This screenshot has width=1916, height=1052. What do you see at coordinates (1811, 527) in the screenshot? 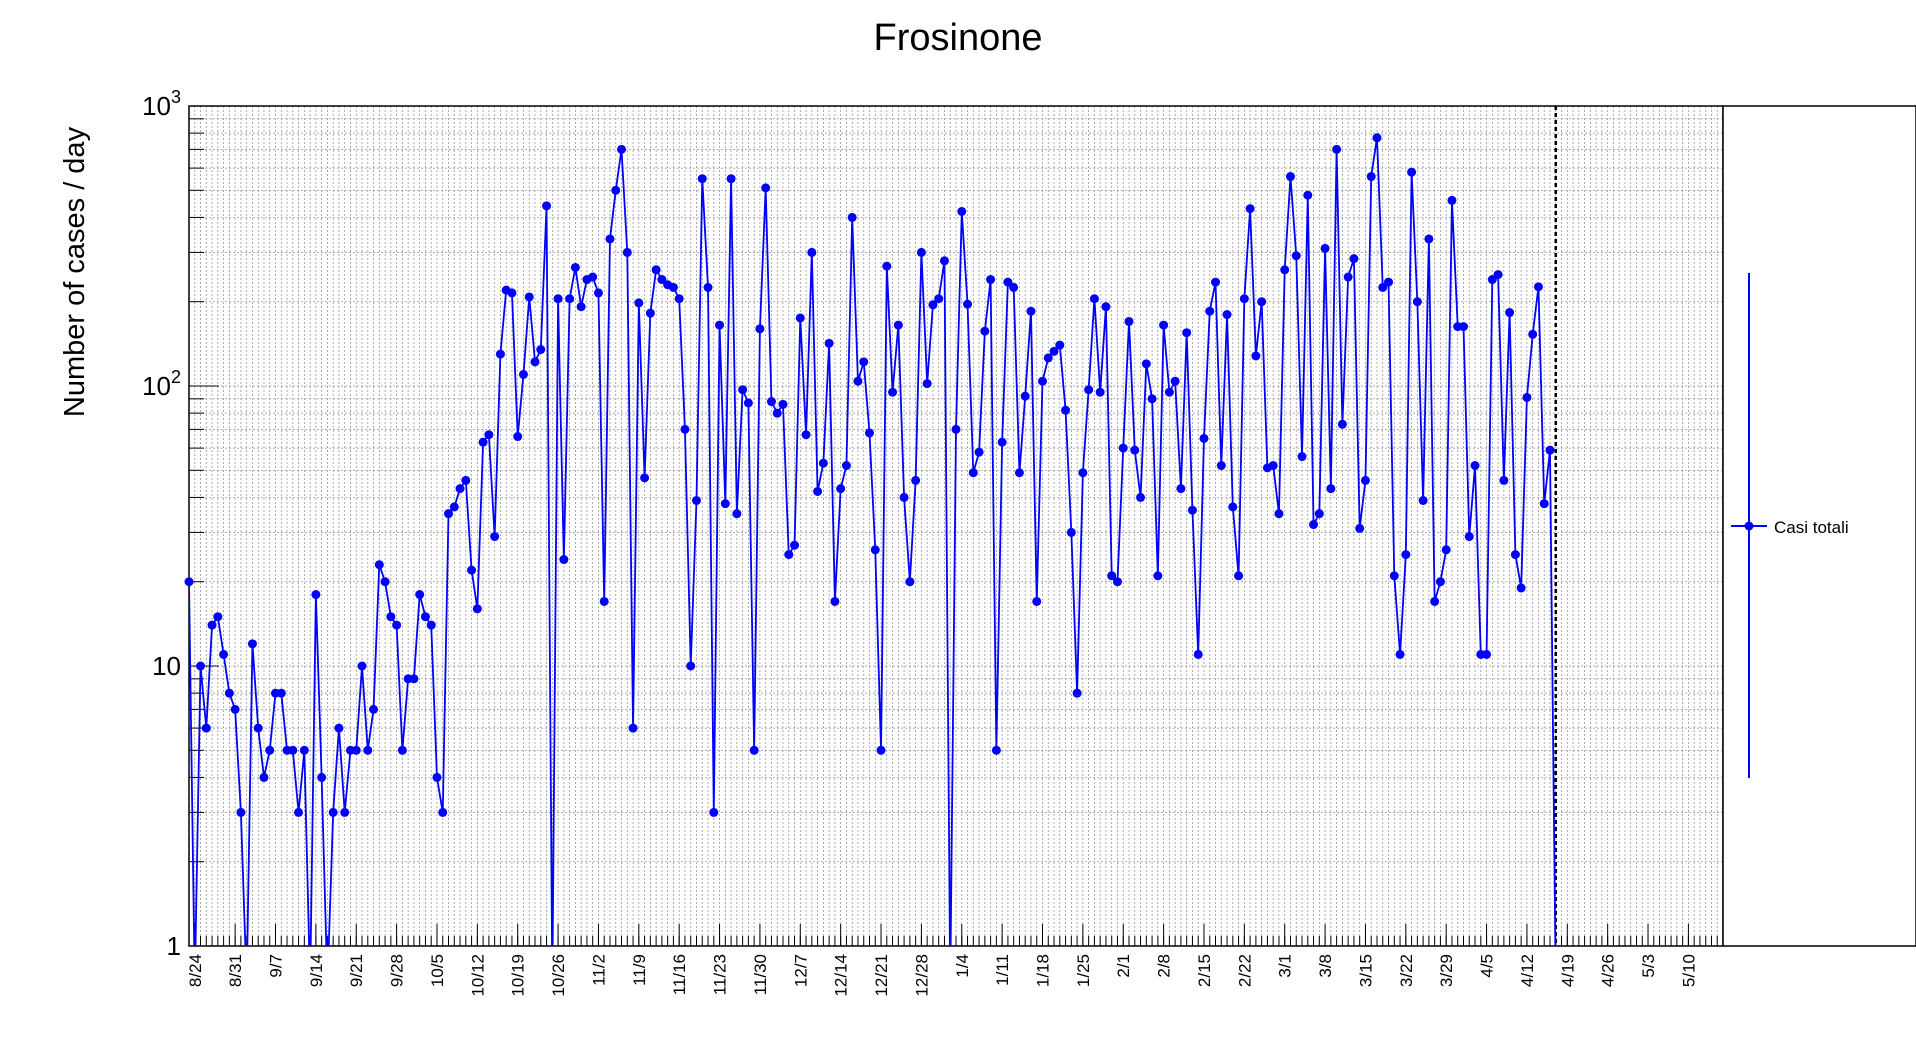
I see `legend-label: Casi totali` at bounding box center [1811, 527].